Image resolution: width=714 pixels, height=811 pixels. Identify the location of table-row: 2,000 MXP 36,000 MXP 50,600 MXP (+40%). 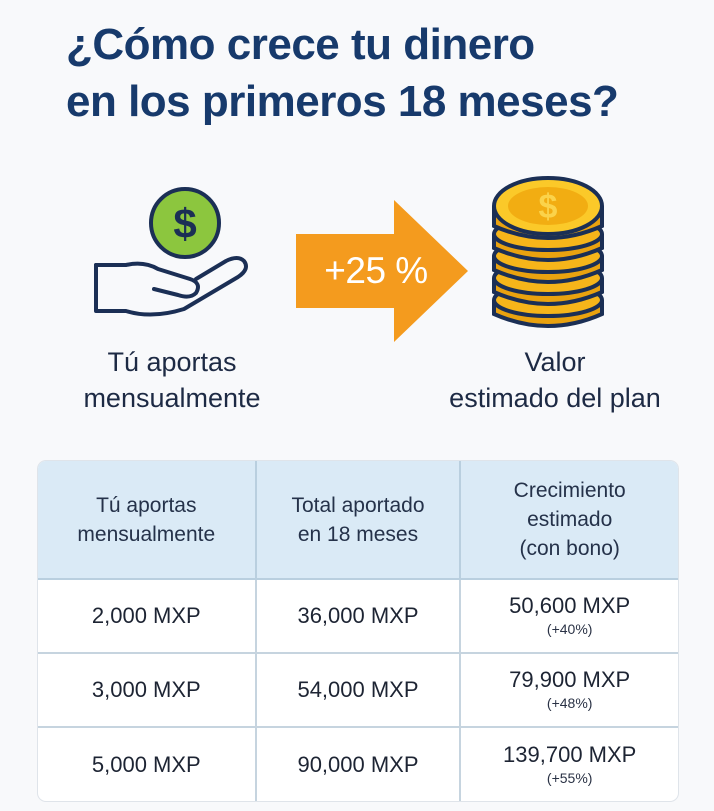
(358, 616).